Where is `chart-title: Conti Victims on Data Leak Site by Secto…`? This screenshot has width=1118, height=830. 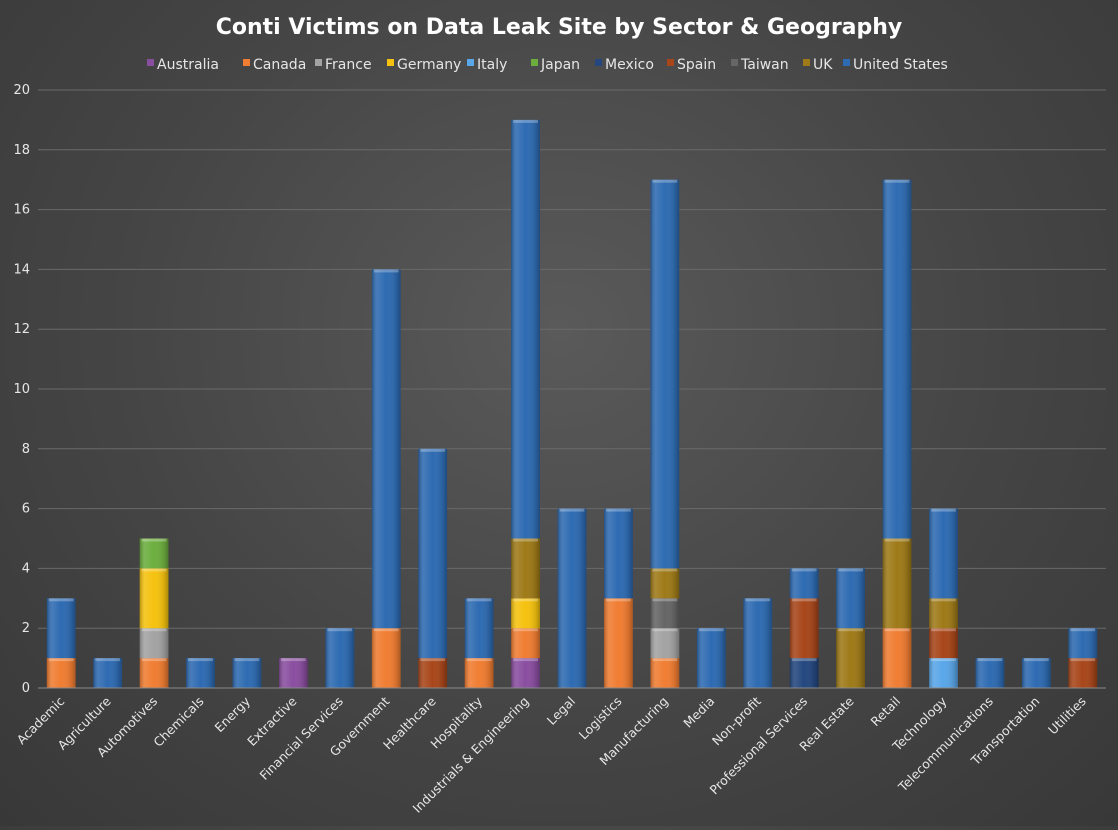
chart-title: Conti Victims on Data Leak Site by Secto… is located at coordinates (559, 27).